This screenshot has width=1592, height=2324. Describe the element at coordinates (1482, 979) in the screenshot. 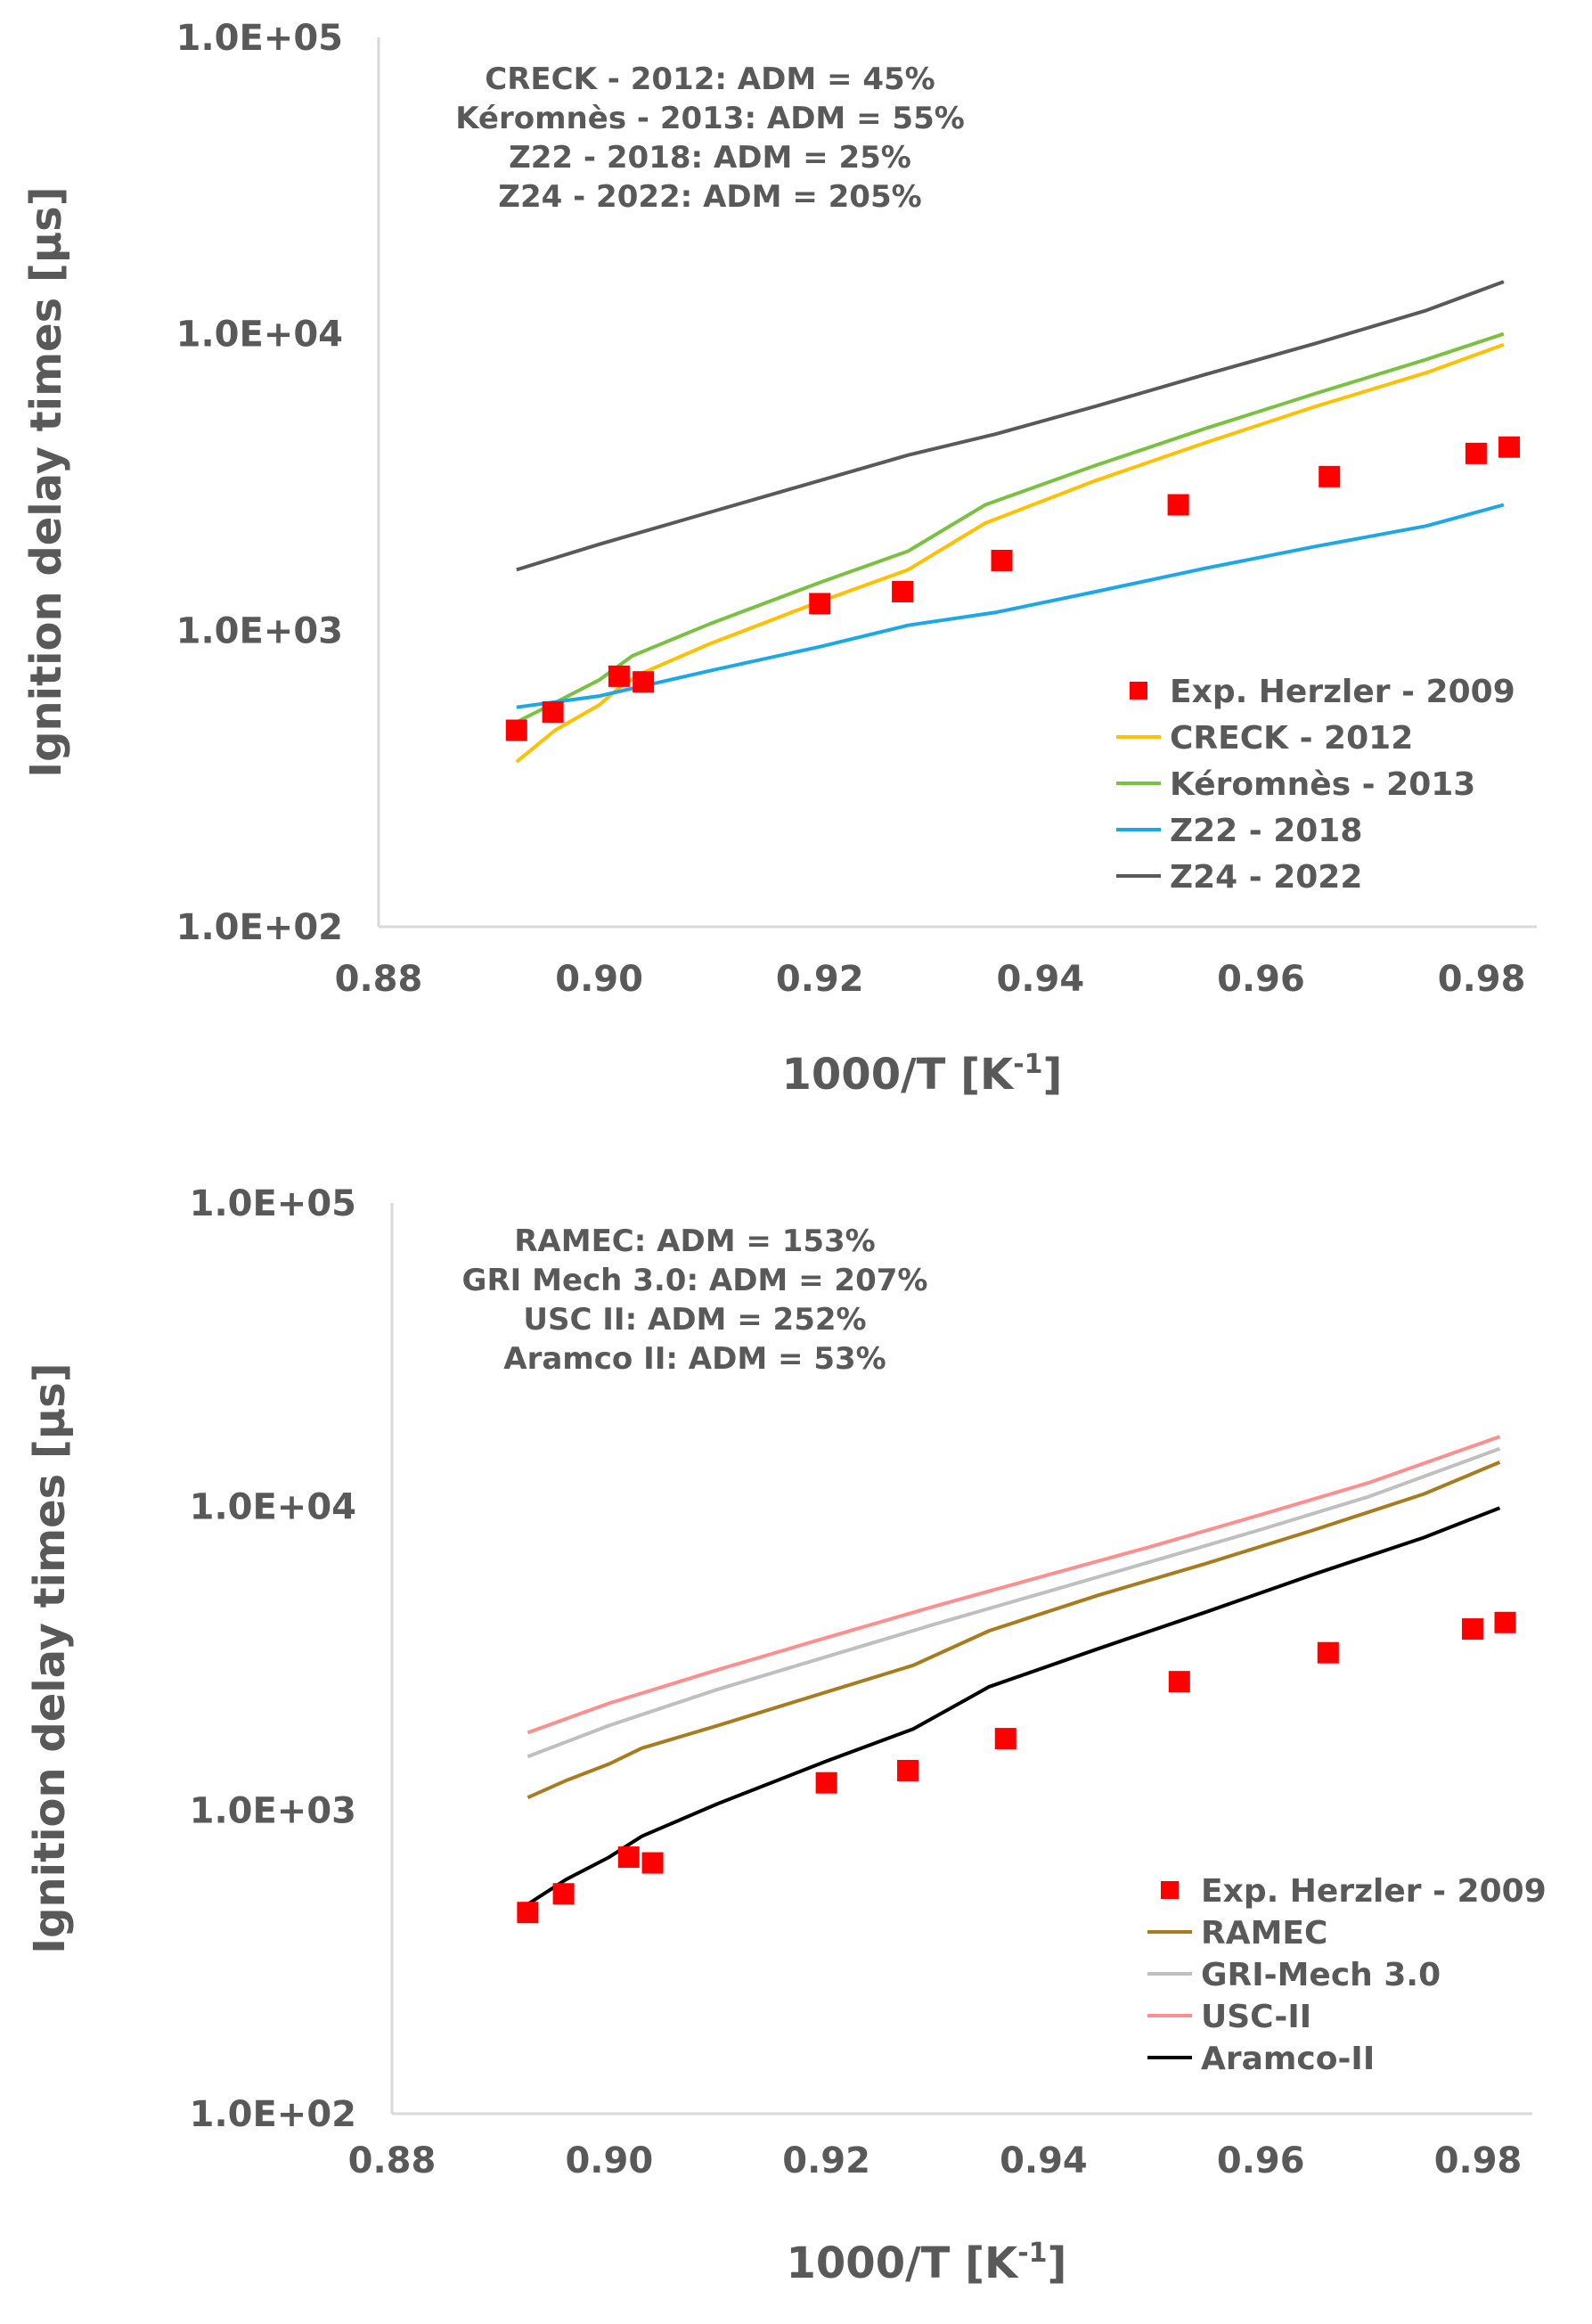

I see `top-x-tick-label: 0.98` at that location.